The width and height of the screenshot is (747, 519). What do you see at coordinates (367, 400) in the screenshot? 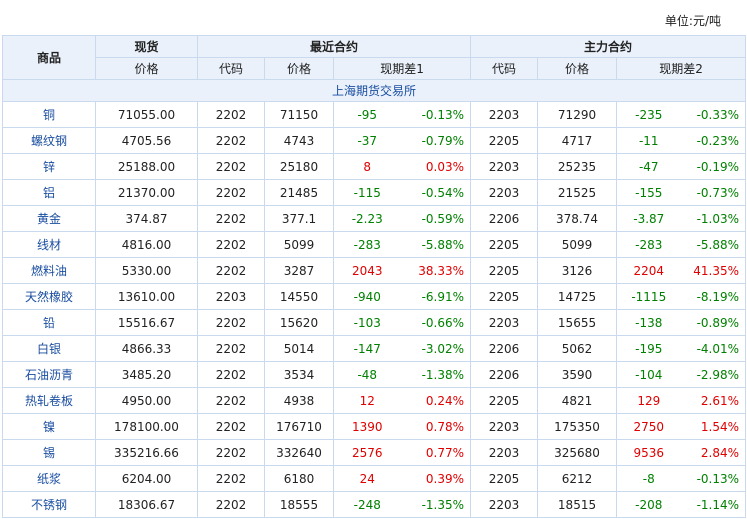
I see `diff-cell: 12` at bounding box center [367, 400].